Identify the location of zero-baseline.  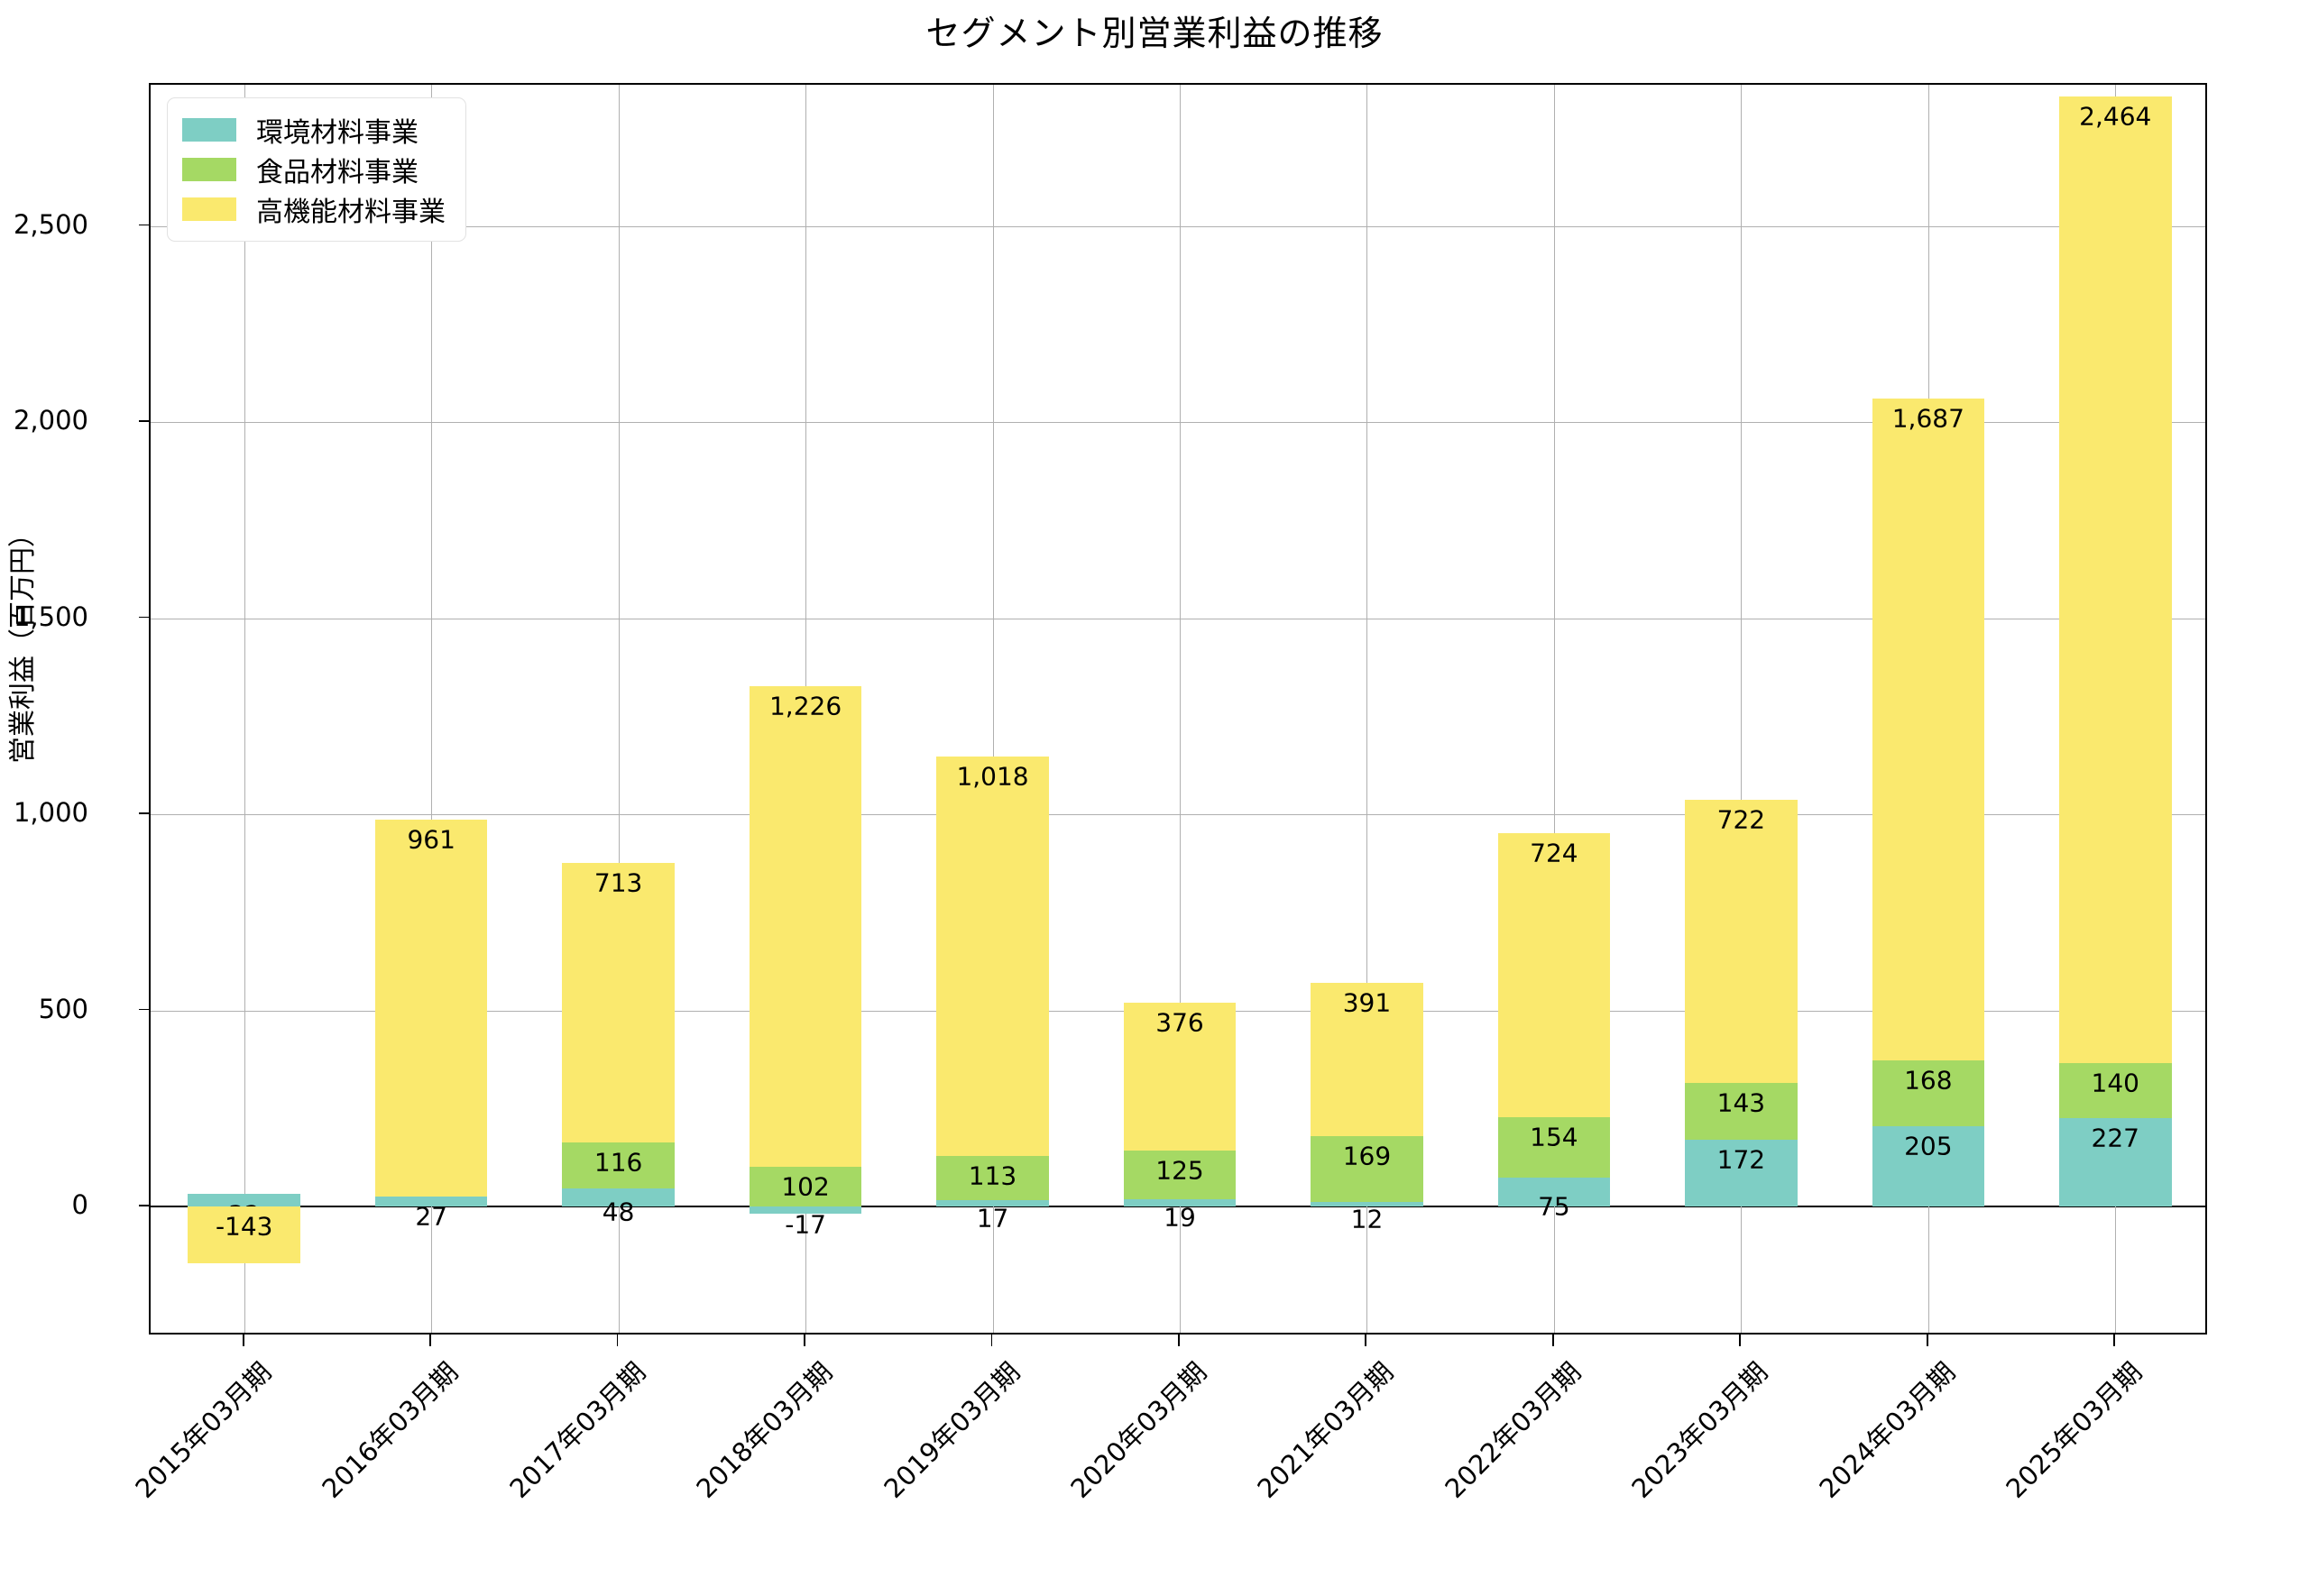
(1178, 1207).